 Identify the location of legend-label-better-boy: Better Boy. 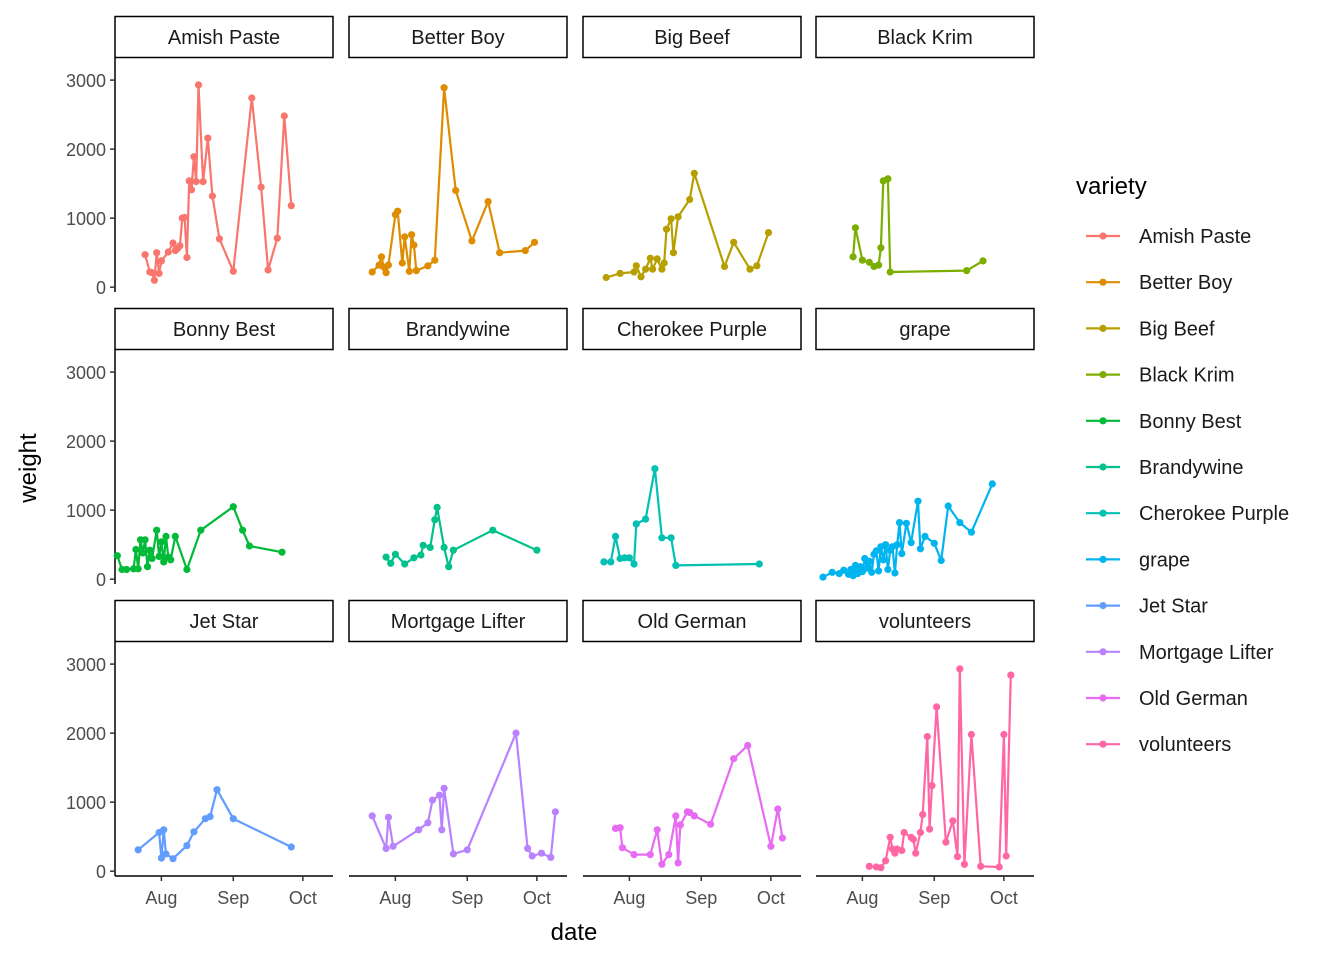
(1185, 283).